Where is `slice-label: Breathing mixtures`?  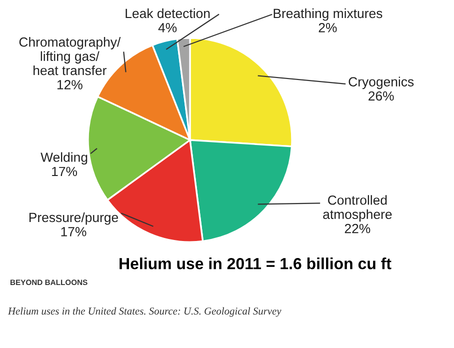
slice-label: Breathing mixtures is located at coordinates (328, 14).